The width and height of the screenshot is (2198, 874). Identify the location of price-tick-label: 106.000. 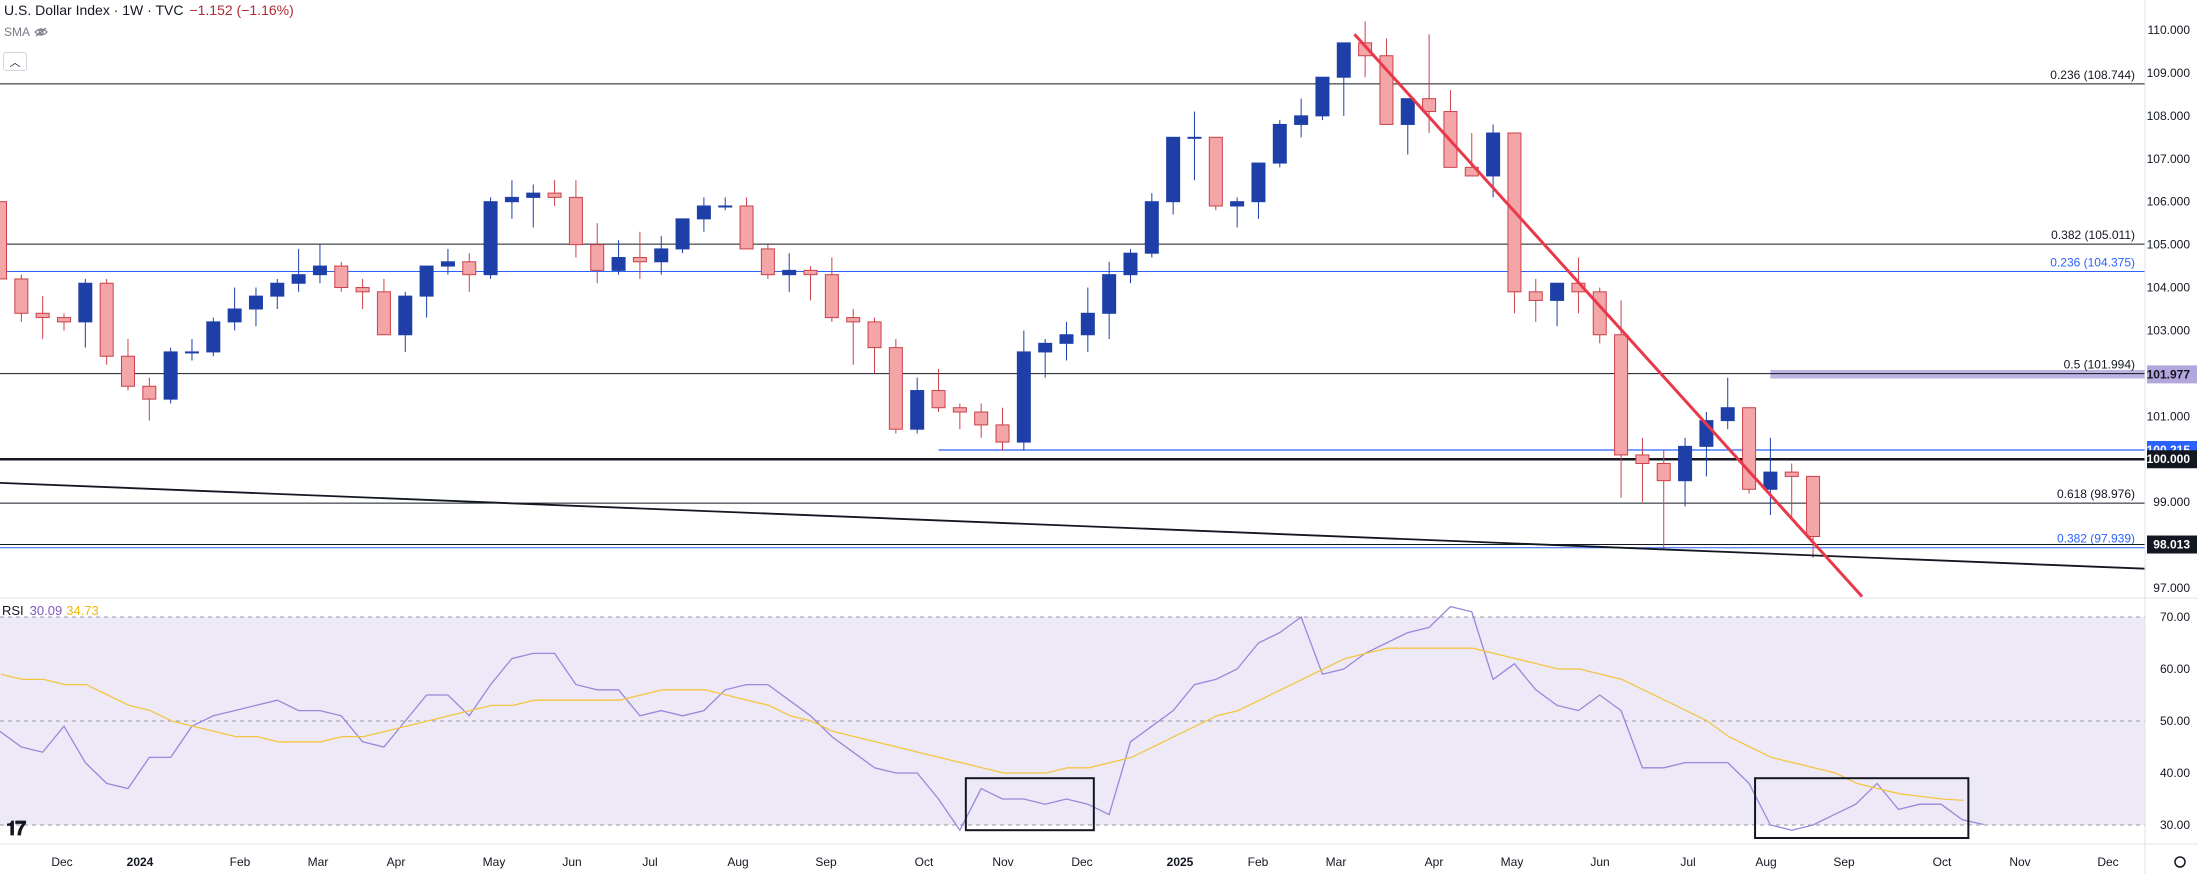
(2169, 202).